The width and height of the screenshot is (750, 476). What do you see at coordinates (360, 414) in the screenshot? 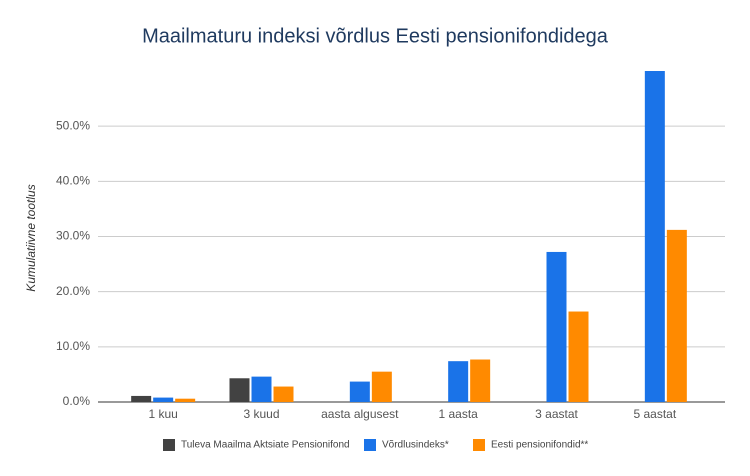
I see `x-tick-label: aasta algusest` at bounding box center [360, 414].